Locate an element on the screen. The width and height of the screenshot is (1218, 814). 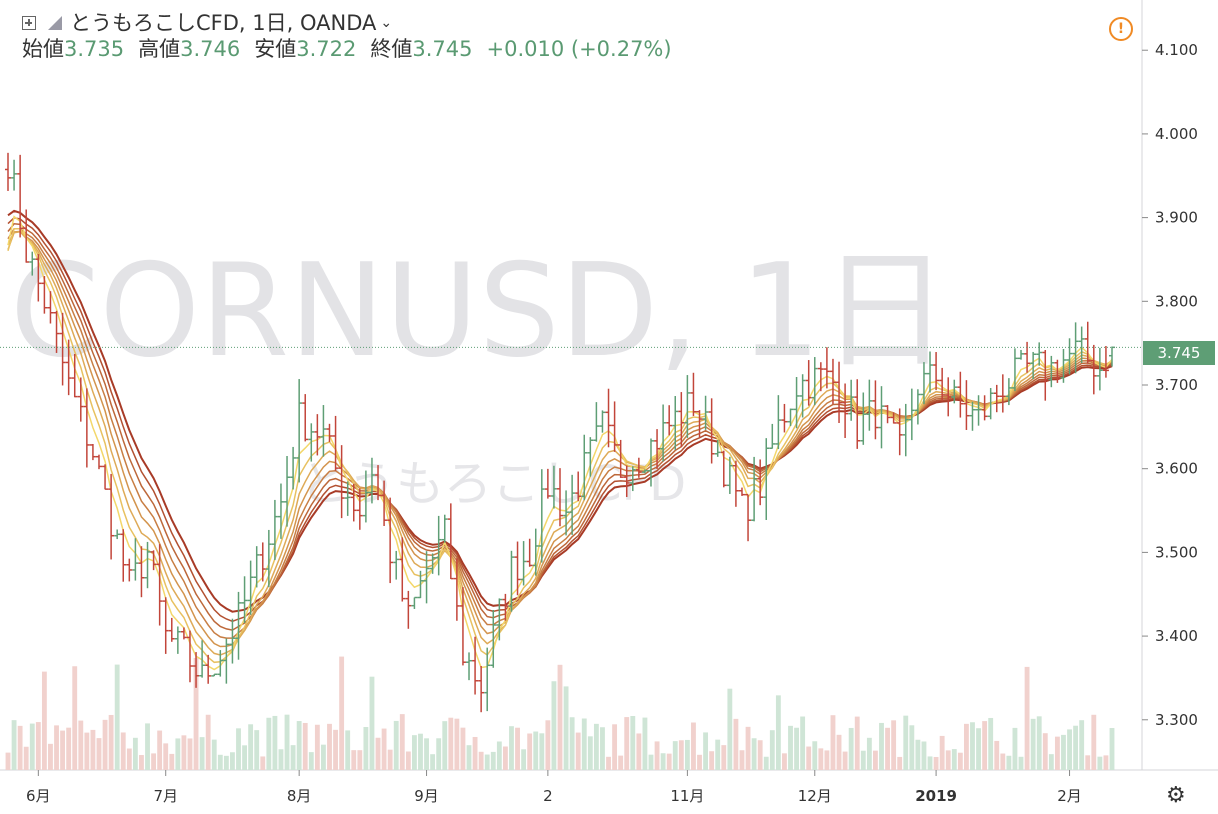
expand-box-icon is located at coordinates (29, 23).